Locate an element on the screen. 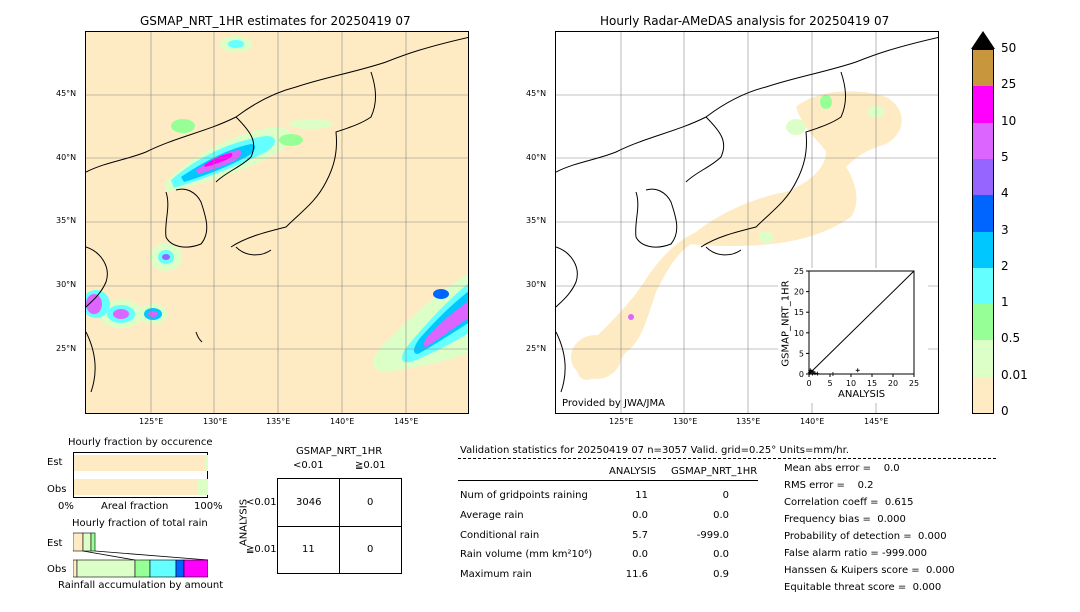  contingency-cell-00: 3046 is located at coordinates (309, 502).